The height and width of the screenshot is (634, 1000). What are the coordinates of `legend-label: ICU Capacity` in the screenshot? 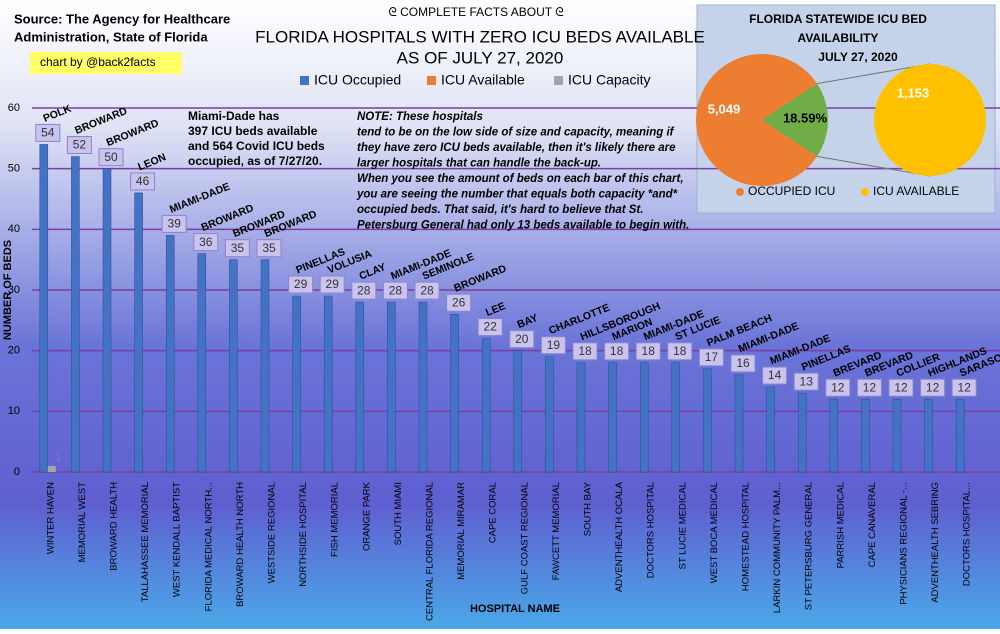 It's located at (609, 80).